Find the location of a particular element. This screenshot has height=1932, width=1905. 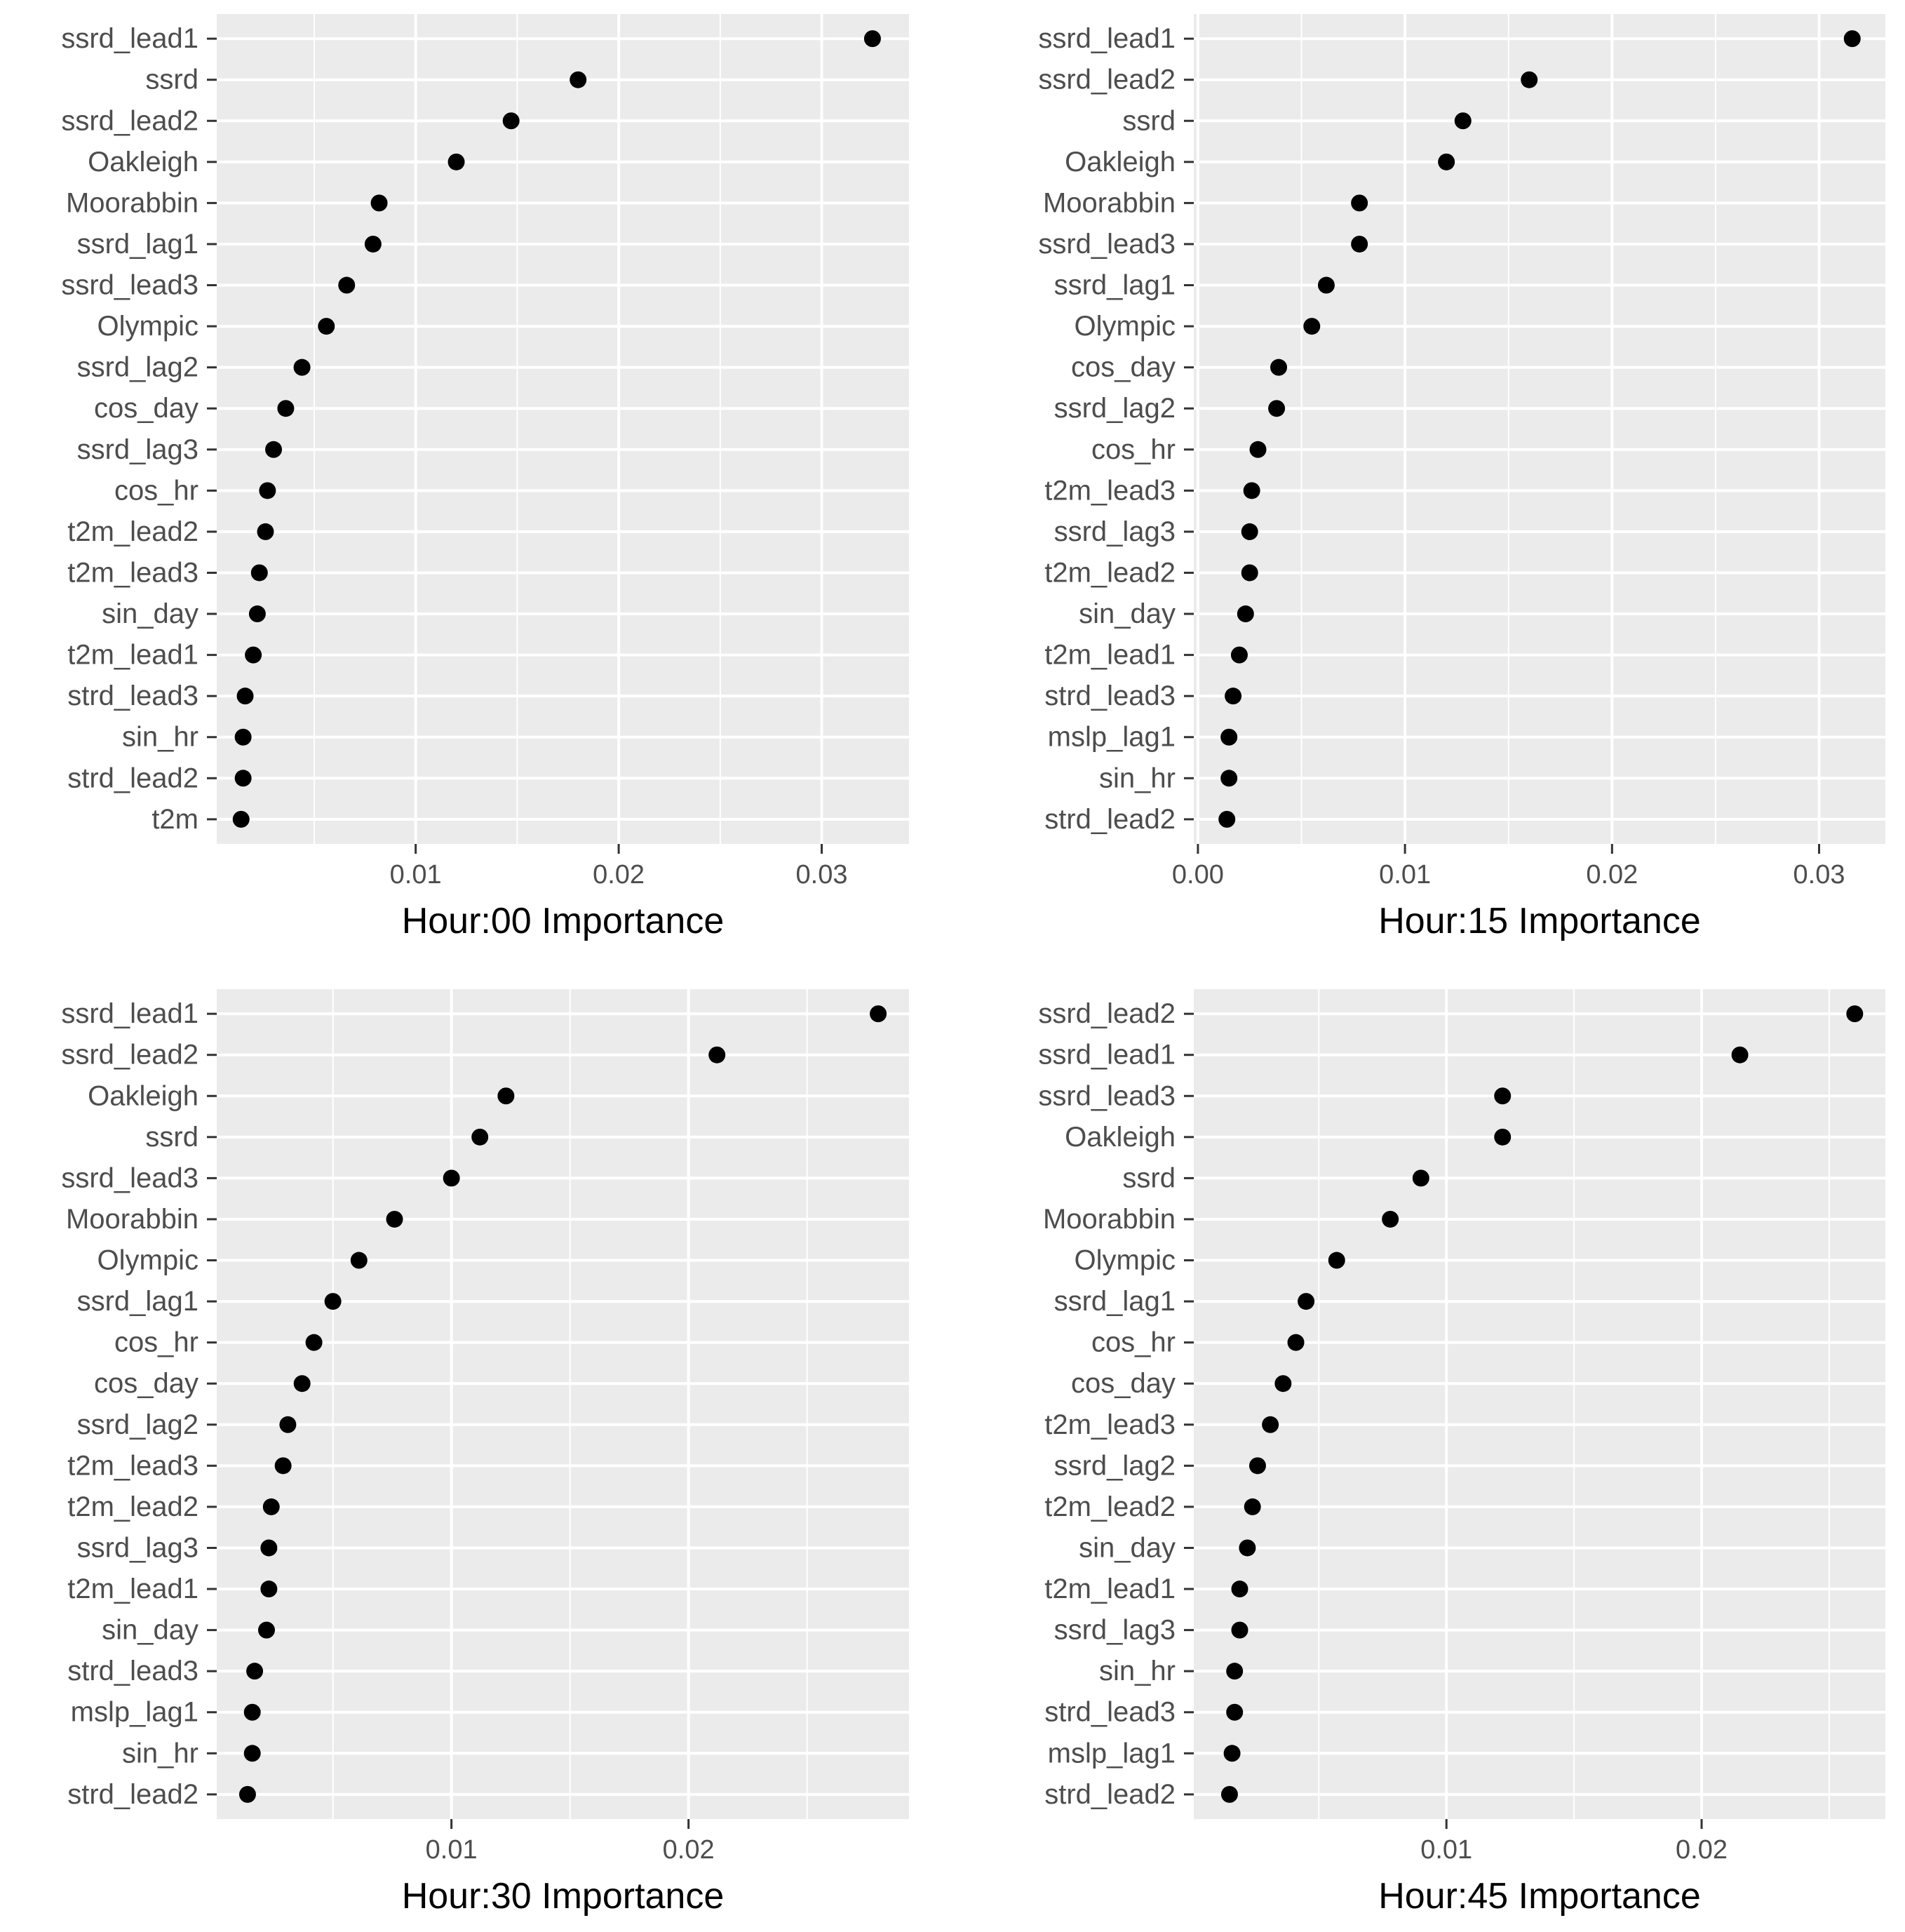

y-tick-label: ssrd_lead2 is located at coordinates (129, 1055).